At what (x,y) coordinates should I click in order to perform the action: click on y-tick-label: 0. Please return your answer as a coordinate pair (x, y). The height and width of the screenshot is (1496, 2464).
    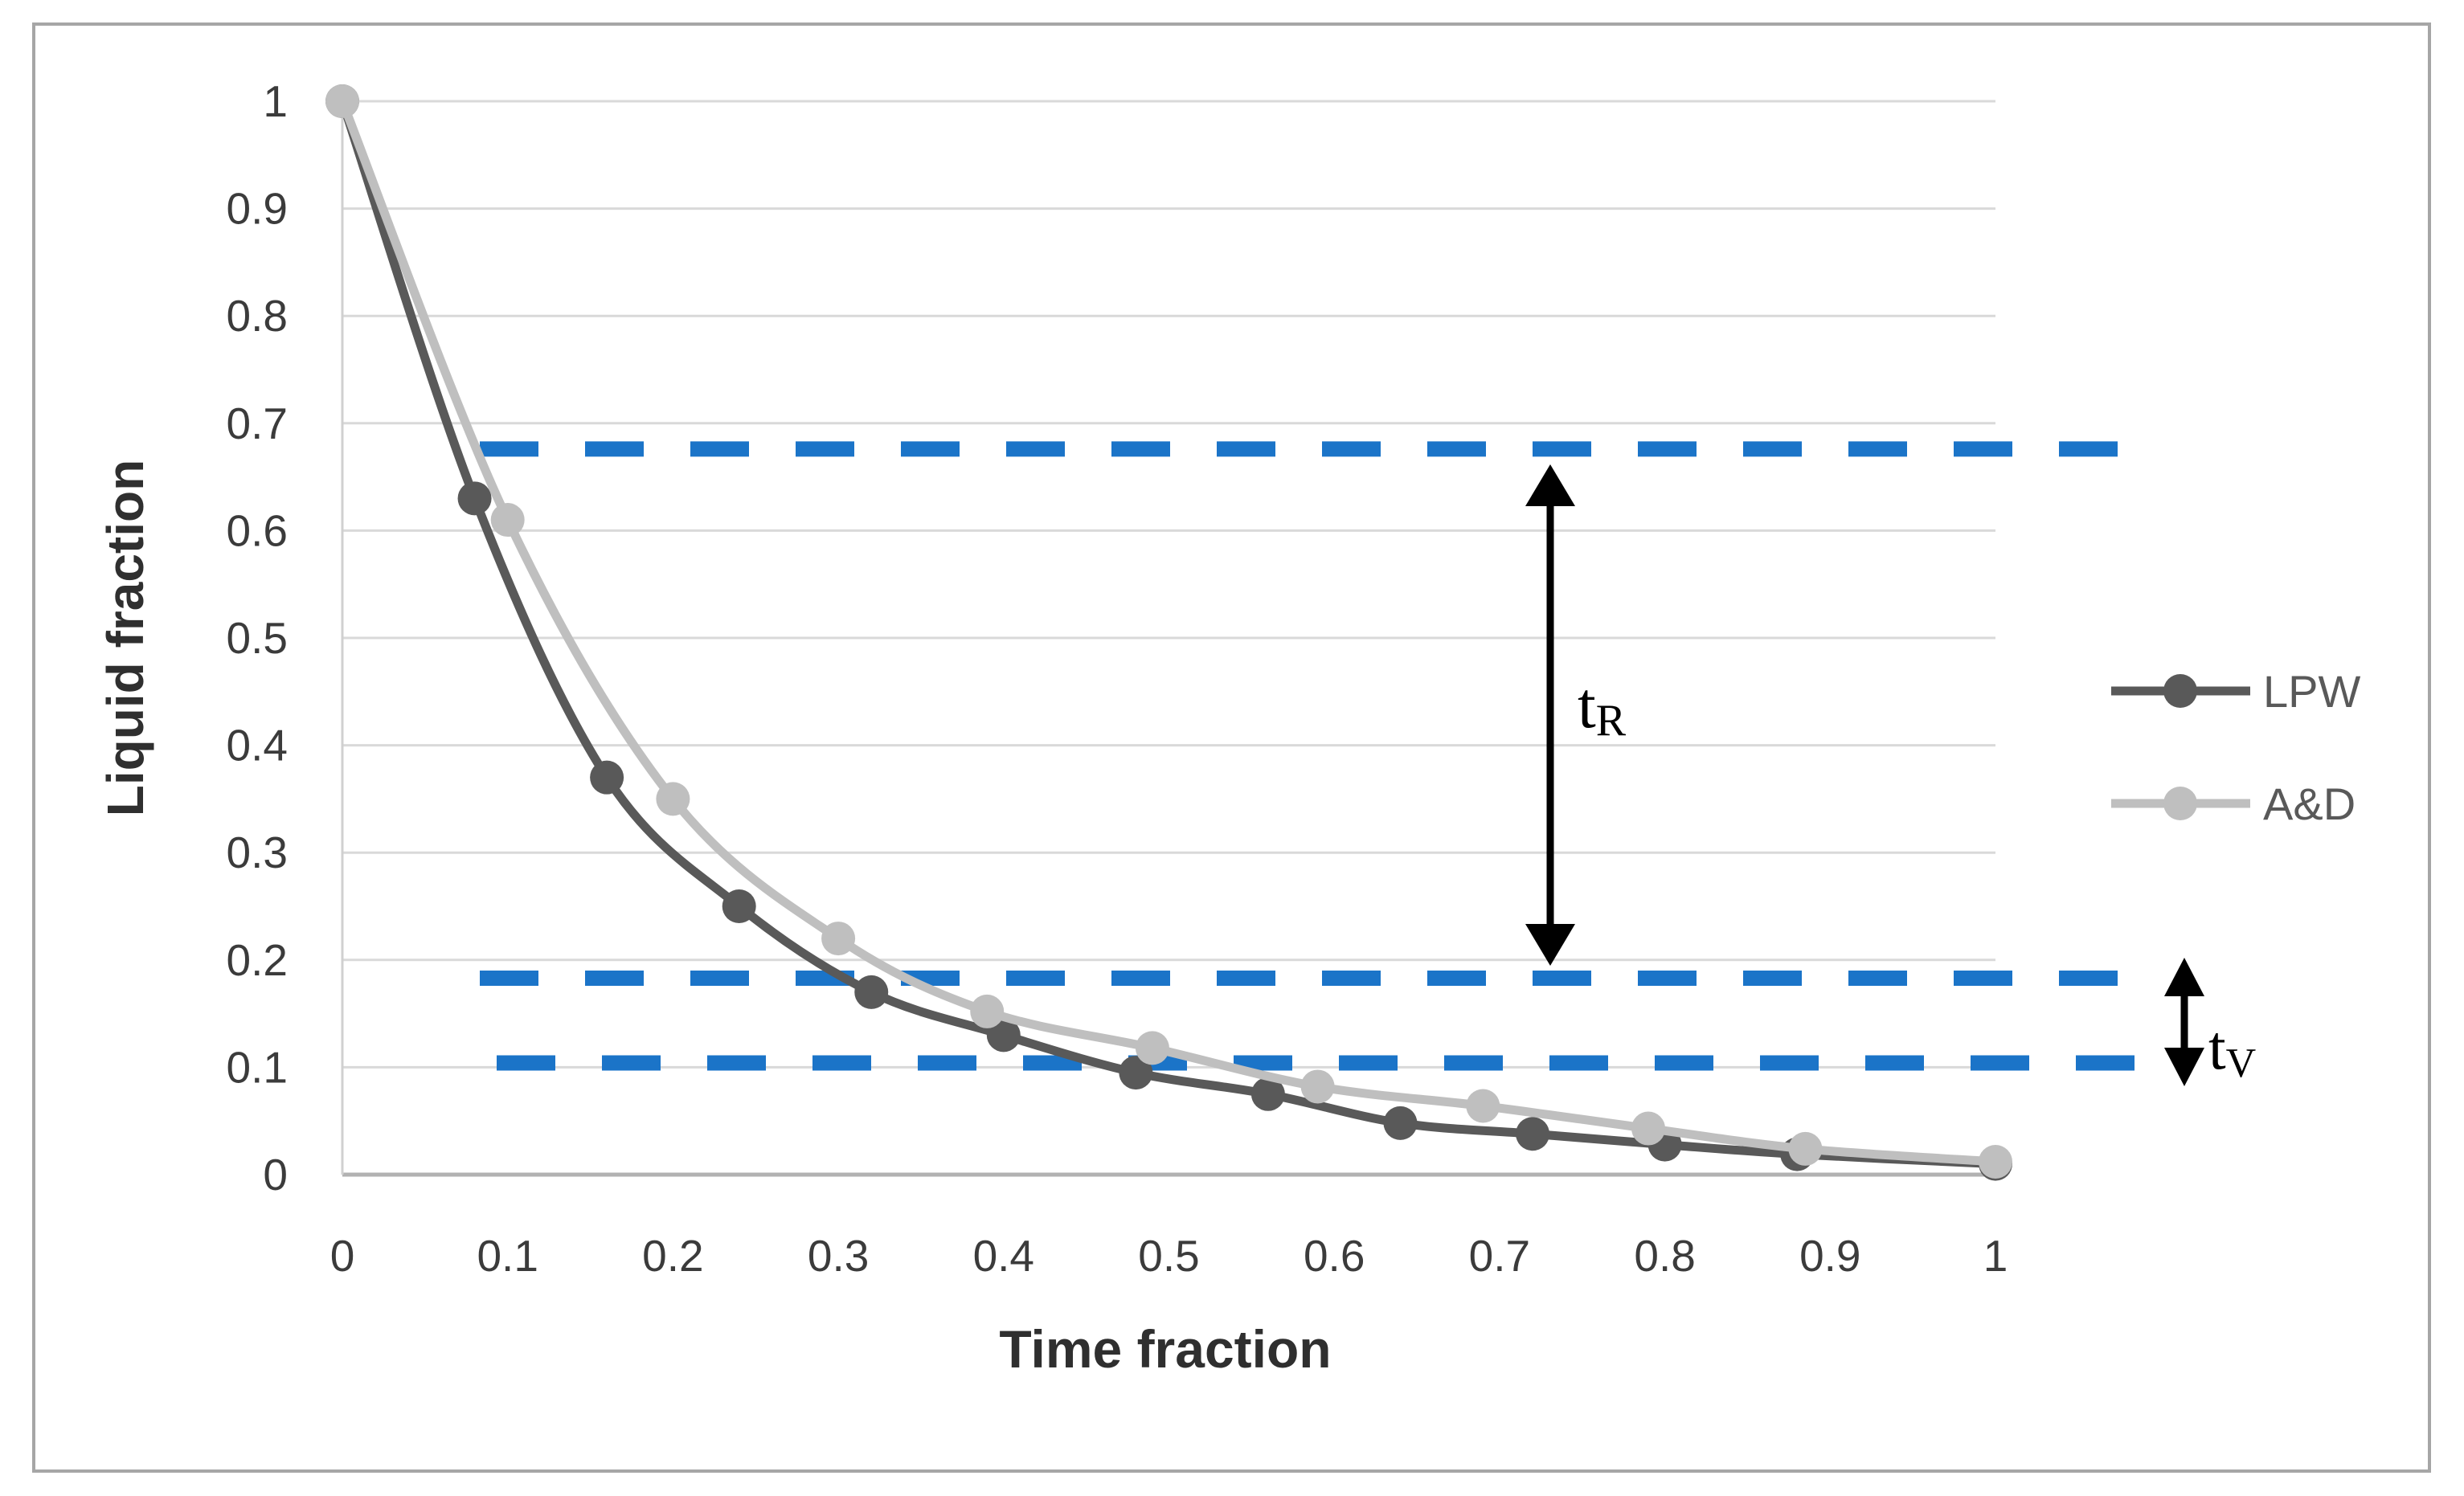
    Looking at the image, I should click on (275, 1175).